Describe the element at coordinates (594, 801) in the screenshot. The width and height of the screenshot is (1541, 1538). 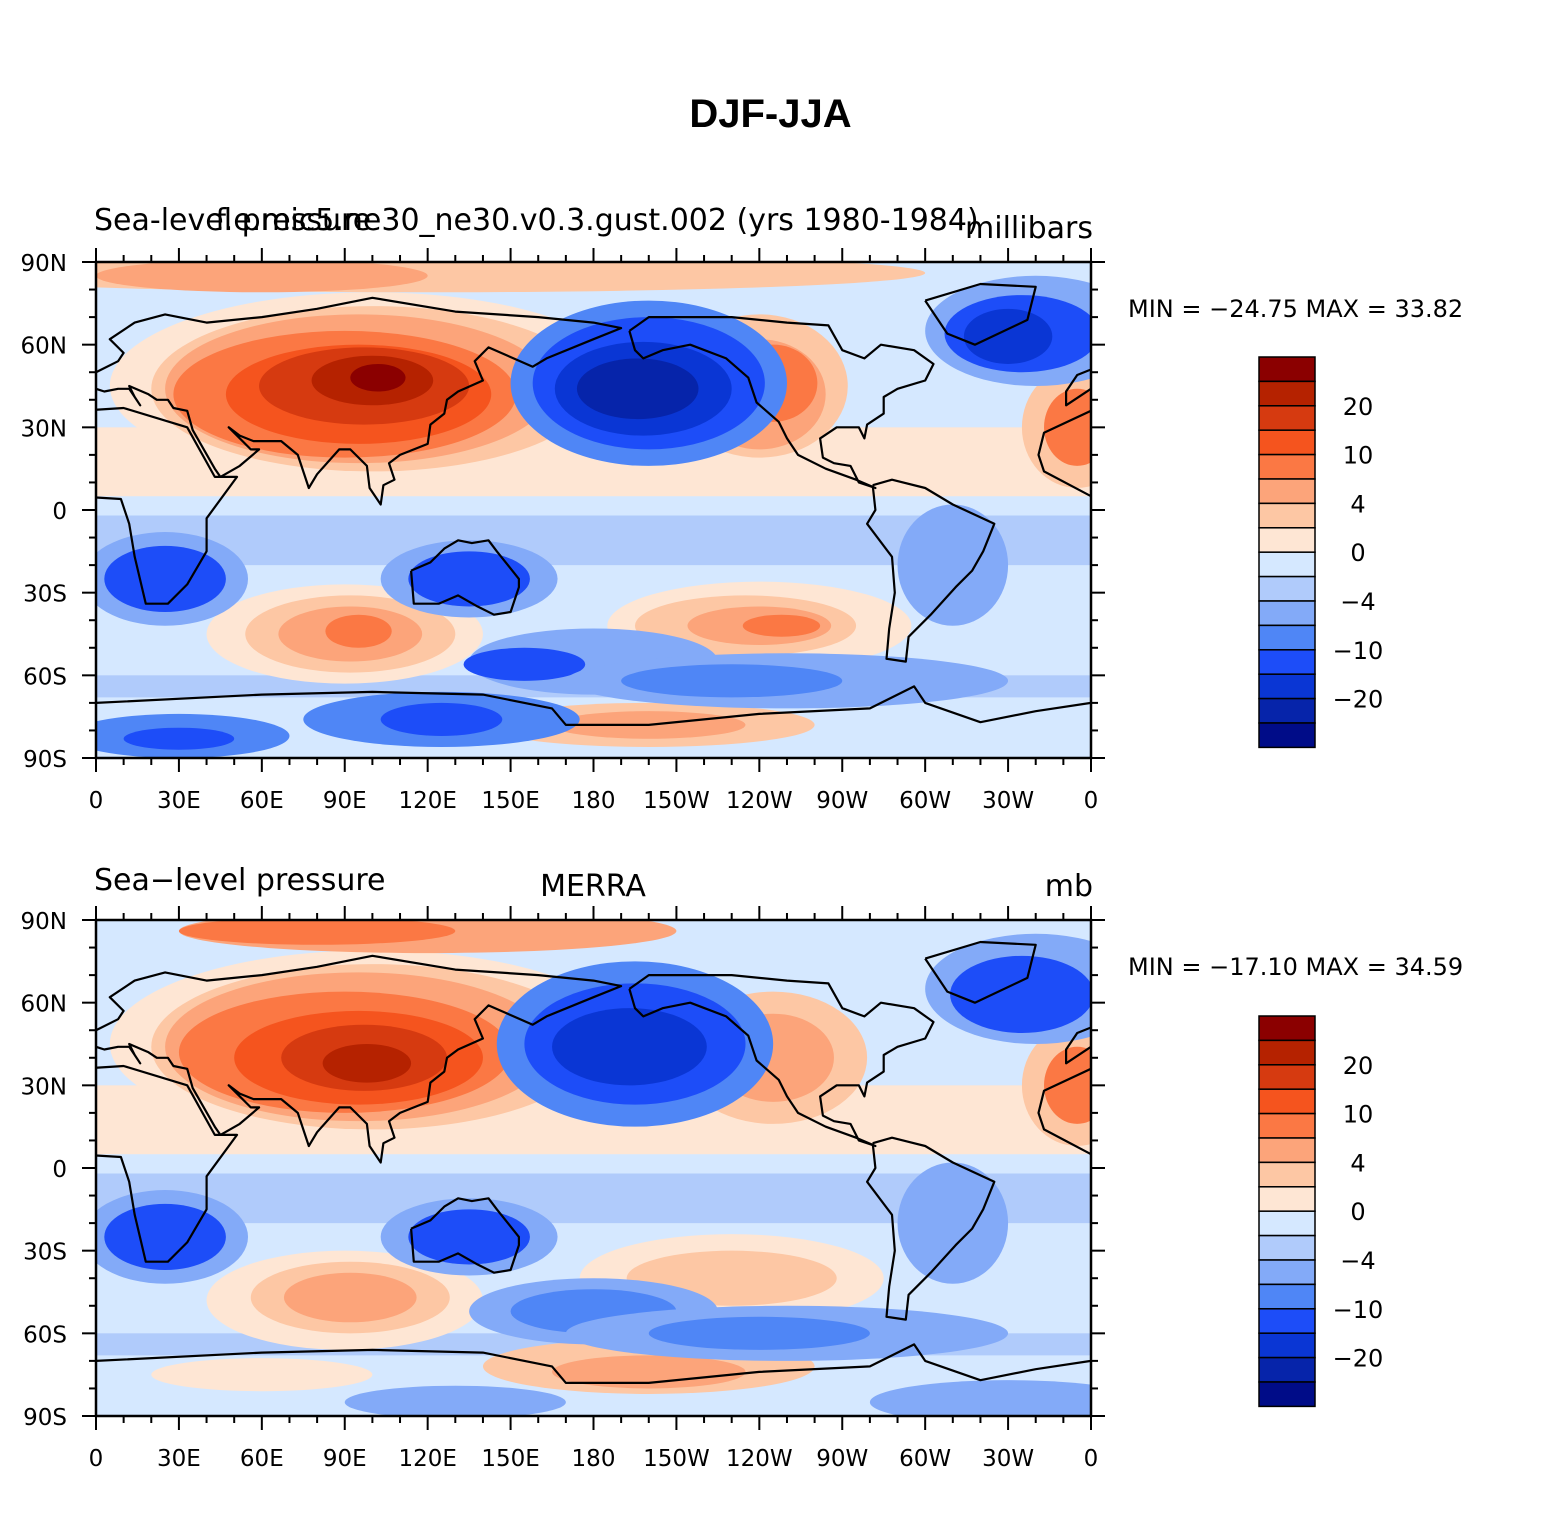
I see `x-tick-label: 180` at that location.